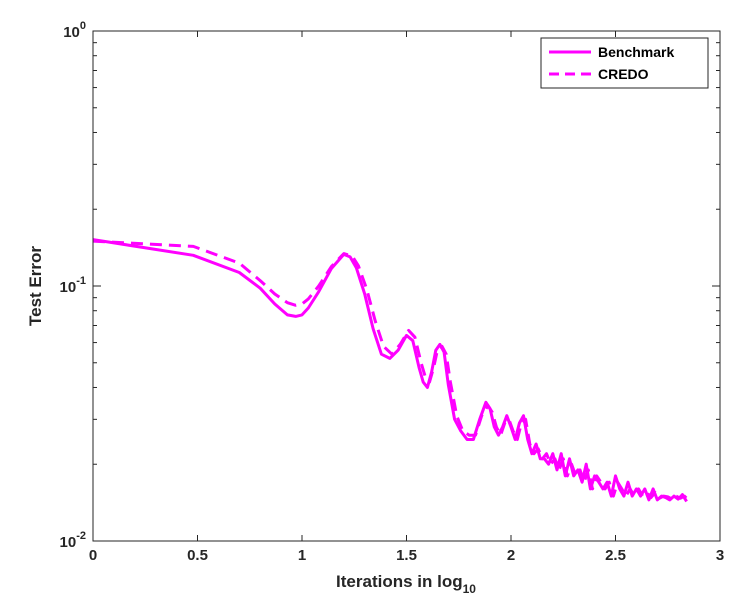  I want to click on x-tick-label: 1, so click(302, 555).